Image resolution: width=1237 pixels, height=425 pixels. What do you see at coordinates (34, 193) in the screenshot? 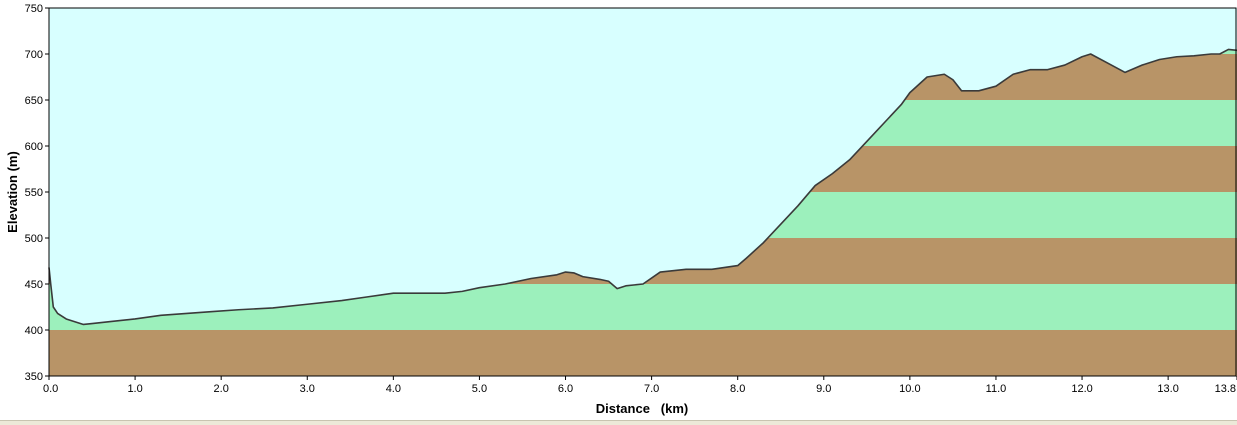
I see `y-tick-label: 550` at bounding box center [34, 193].